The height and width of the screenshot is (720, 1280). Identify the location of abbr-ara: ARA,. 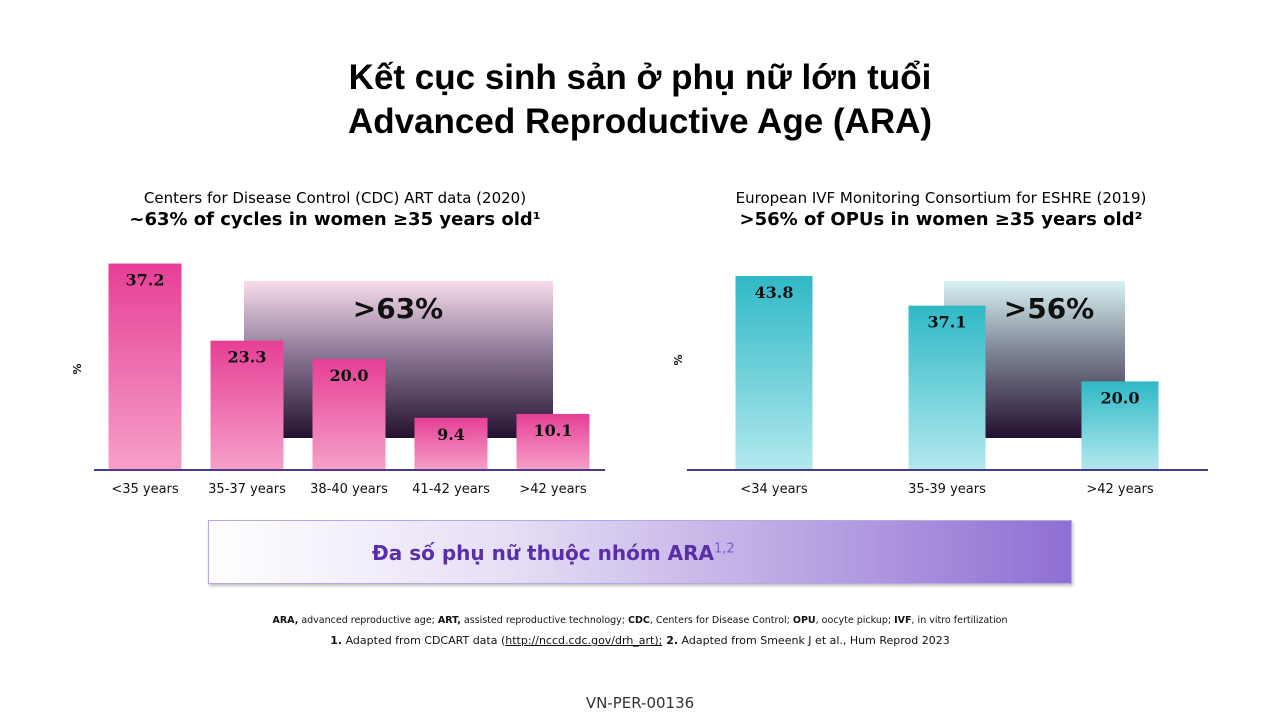
(285, 620).